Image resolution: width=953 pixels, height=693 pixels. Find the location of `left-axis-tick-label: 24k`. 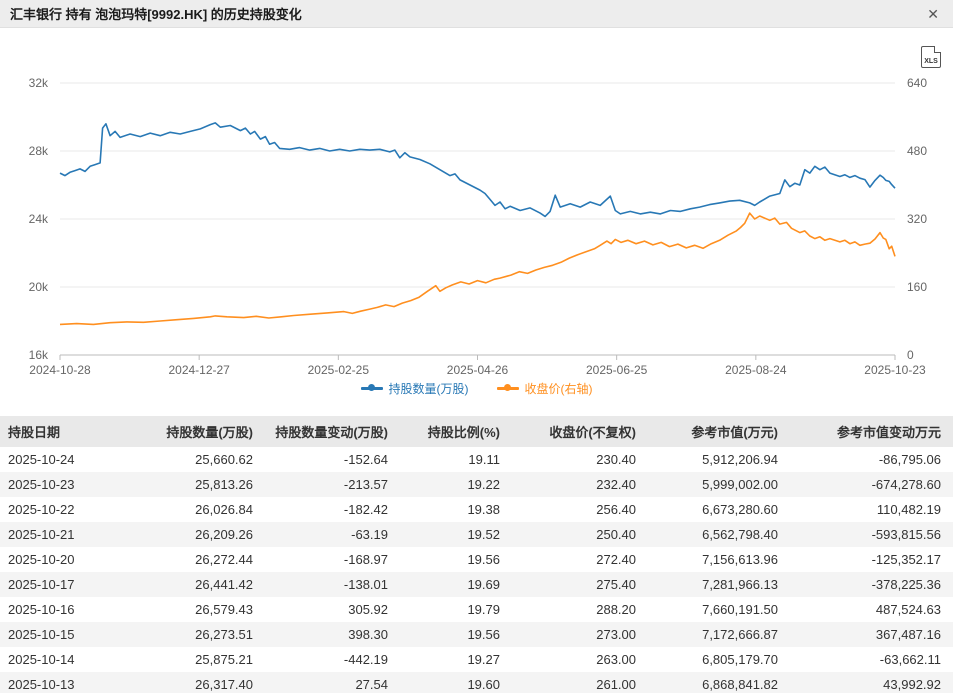

left-axis-tick-label: 24k is located at coordinates (39, 219).